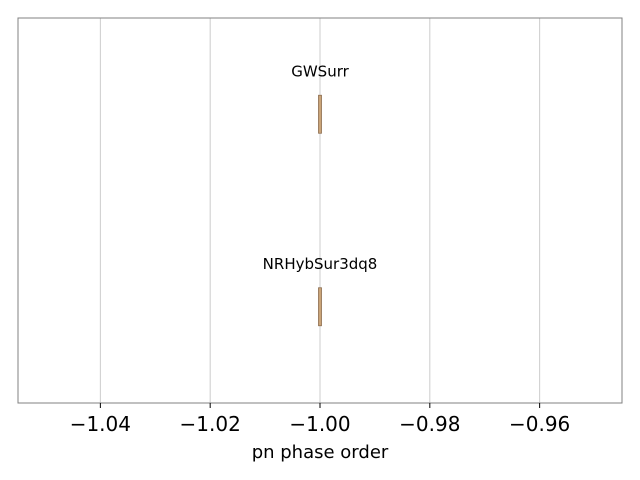 Image resolution: width=640 pixels, height=480 pixels. What do you see at coordinates (210, 424) in the screenshot?
I see `x-tick-label: −1.02` at bounding box center [210, 424].